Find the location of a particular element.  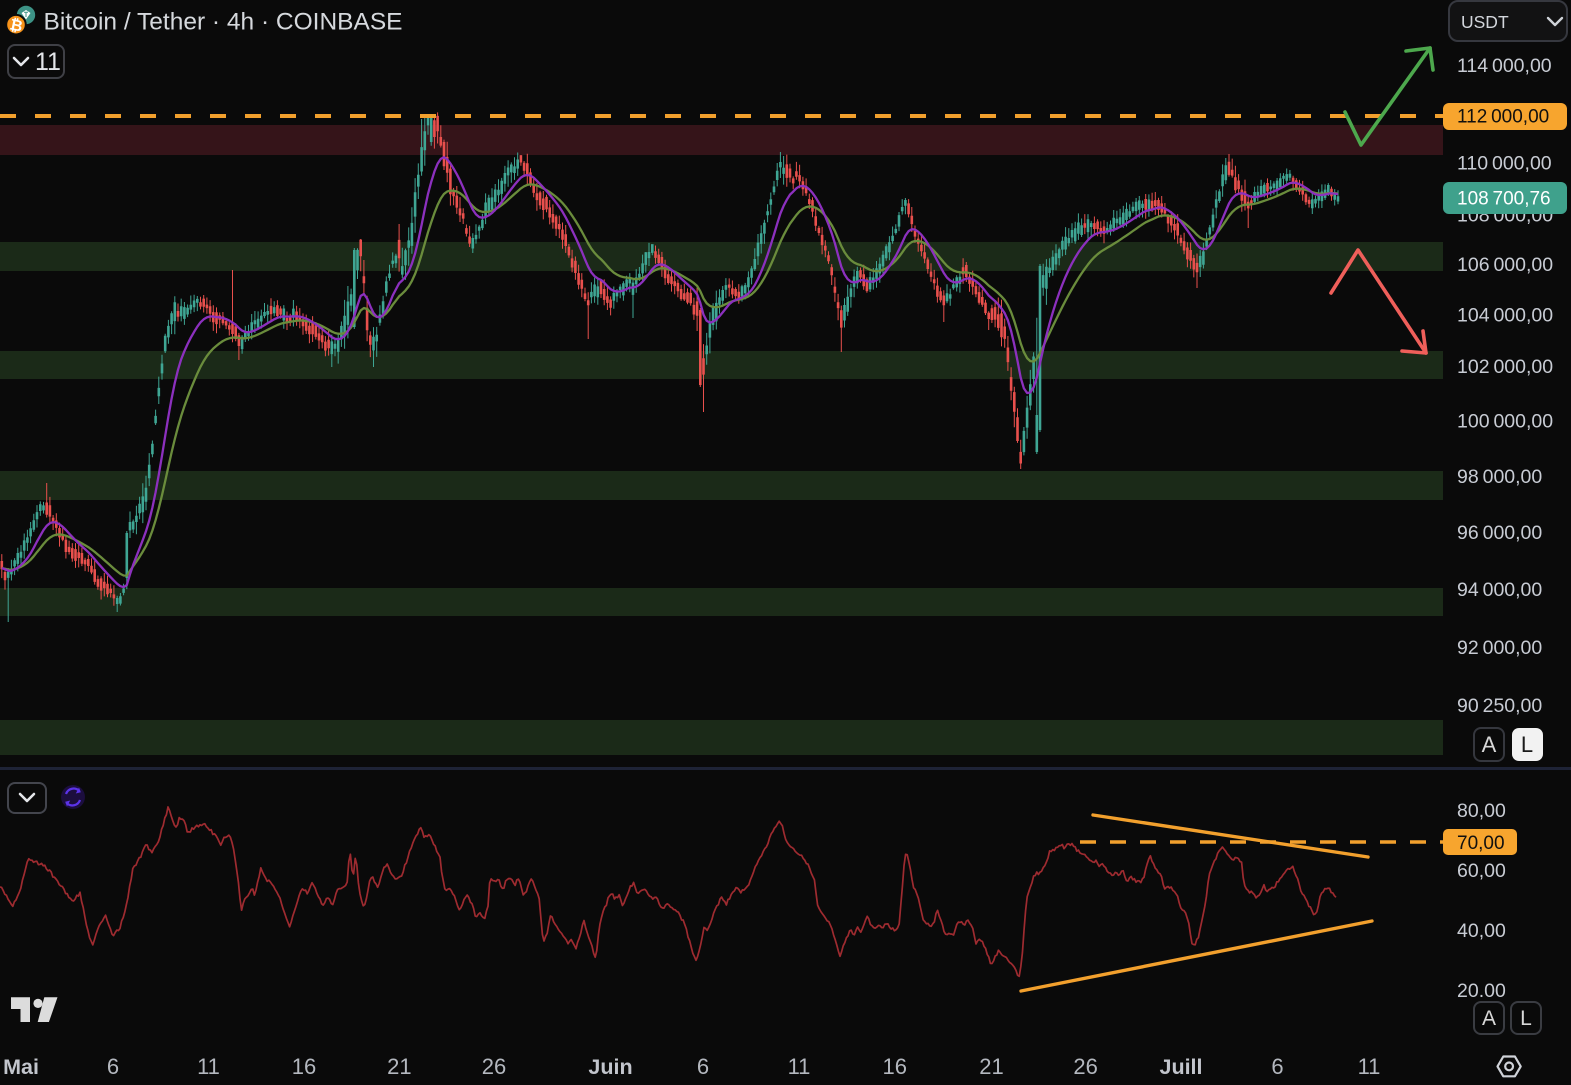

svg-text: Juill is located at coordinates (1180, 1067).